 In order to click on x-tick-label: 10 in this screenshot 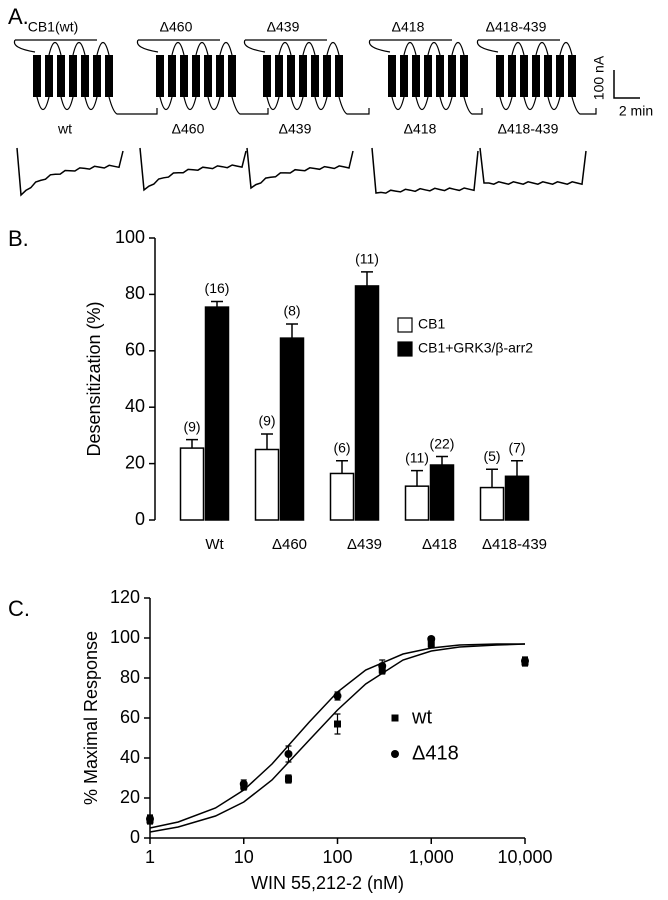, I will do `click(244, 857)`.